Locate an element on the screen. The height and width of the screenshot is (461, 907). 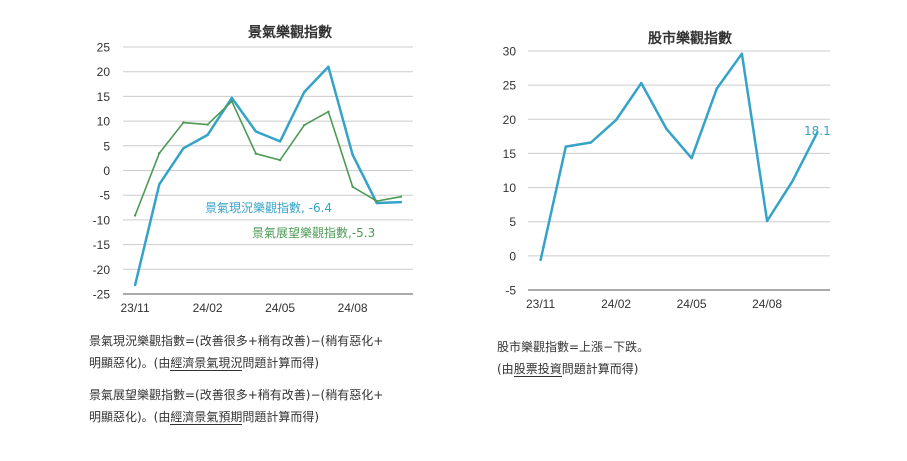
note-stock-line2b: 問題計算而得) is located at coordinates (600, 369).